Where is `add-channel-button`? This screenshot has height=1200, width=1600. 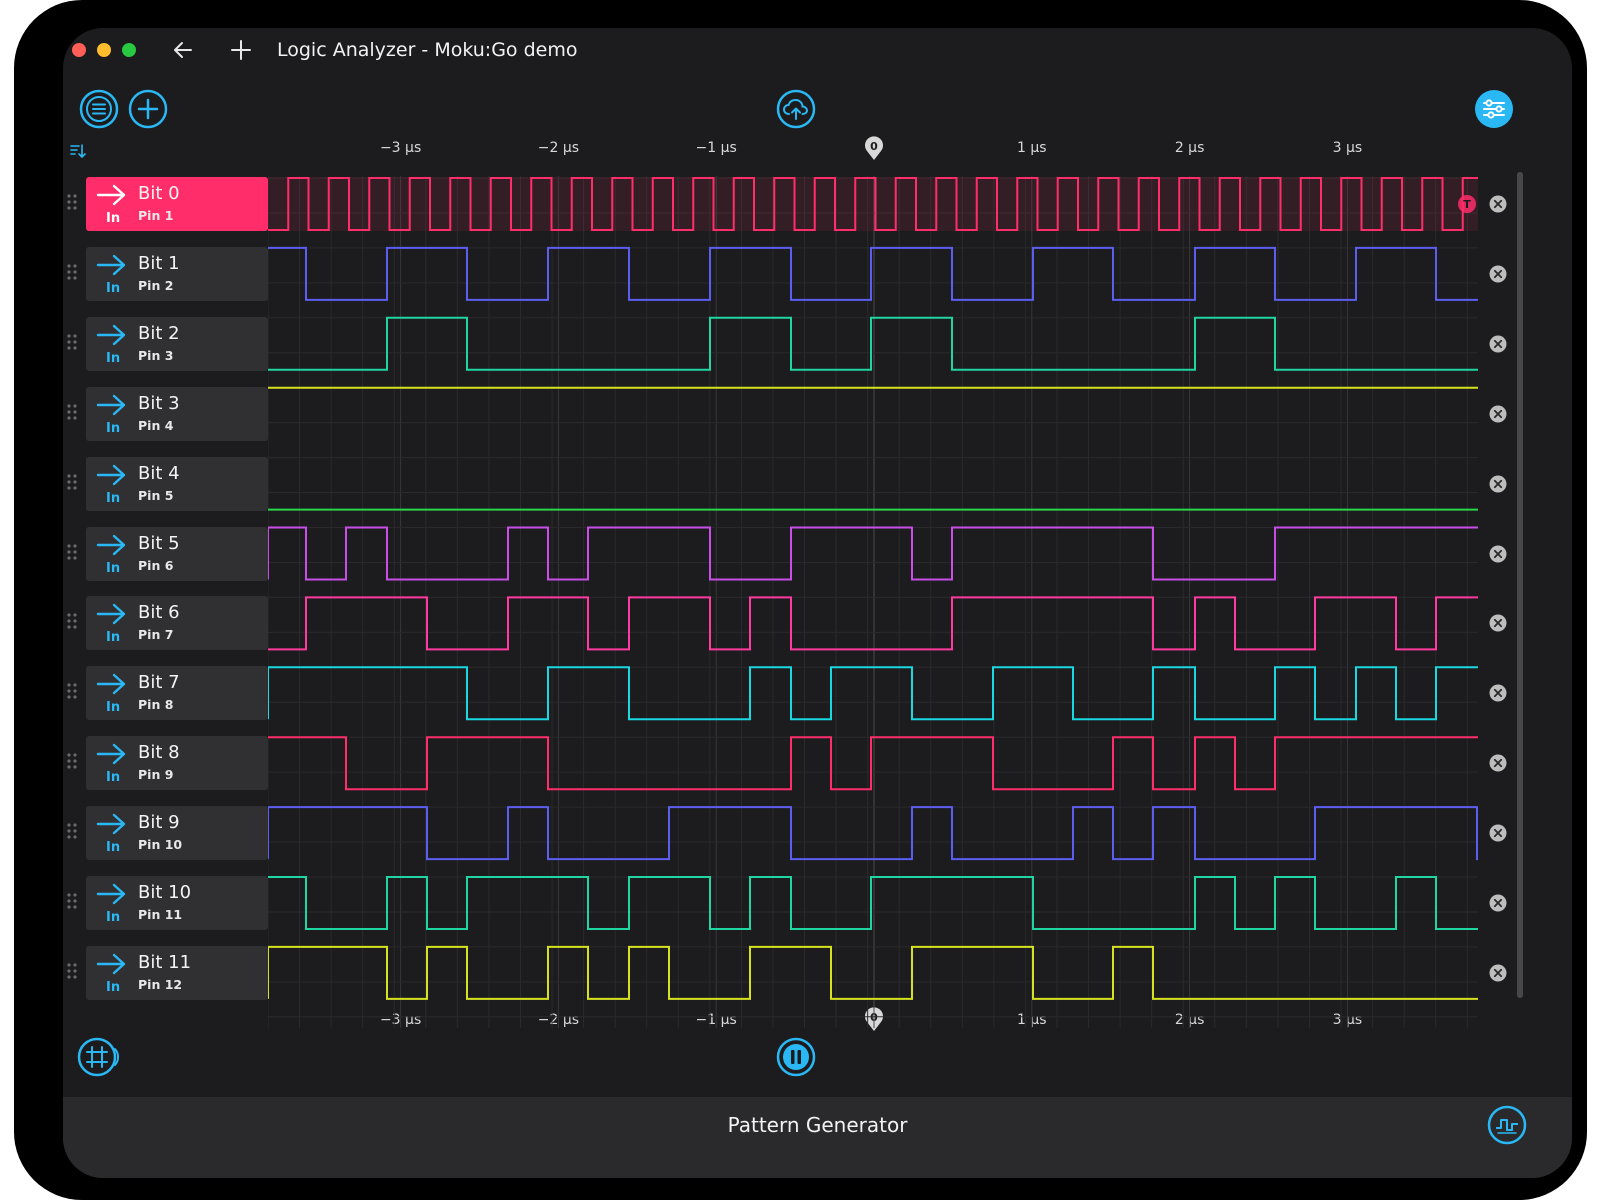 add-channel-button is located at coordinates (148, 109).